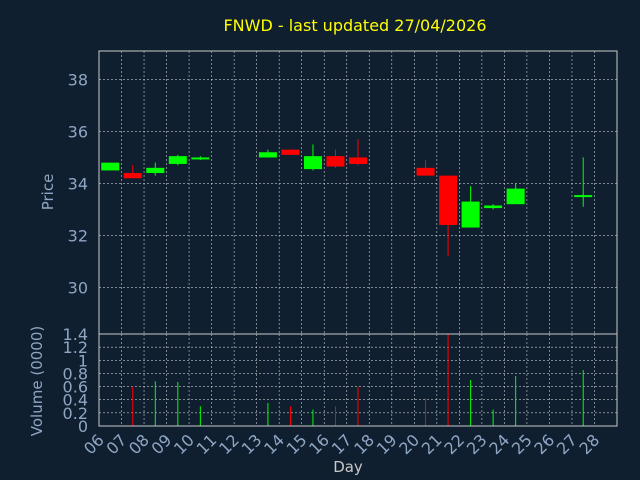 The image size is (640, 480). I want to click on volume-y-tick-label: 1.4, so click(75, 334).